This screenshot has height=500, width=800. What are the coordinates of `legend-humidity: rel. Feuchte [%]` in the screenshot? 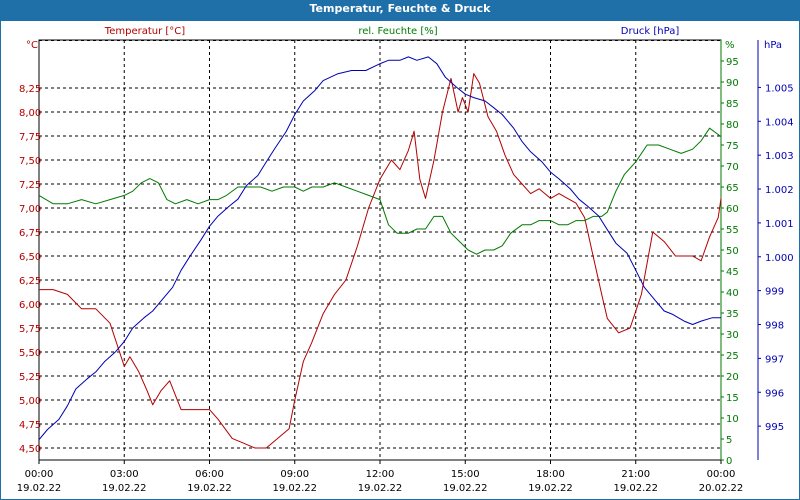 It's located at (397, 31).